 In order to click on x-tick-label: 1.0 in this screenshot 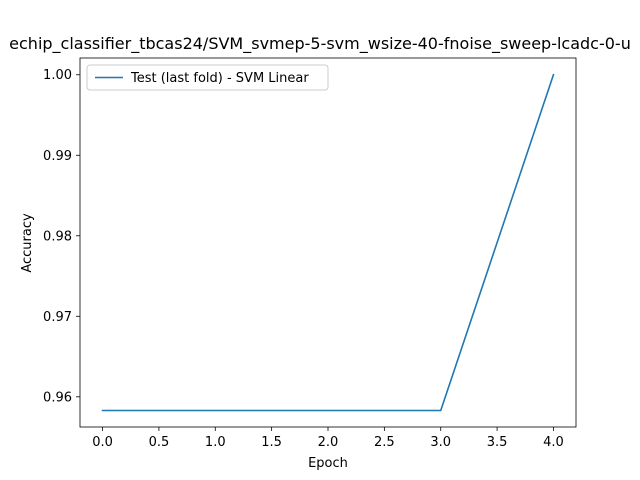, I will do `click(215, 442)`.